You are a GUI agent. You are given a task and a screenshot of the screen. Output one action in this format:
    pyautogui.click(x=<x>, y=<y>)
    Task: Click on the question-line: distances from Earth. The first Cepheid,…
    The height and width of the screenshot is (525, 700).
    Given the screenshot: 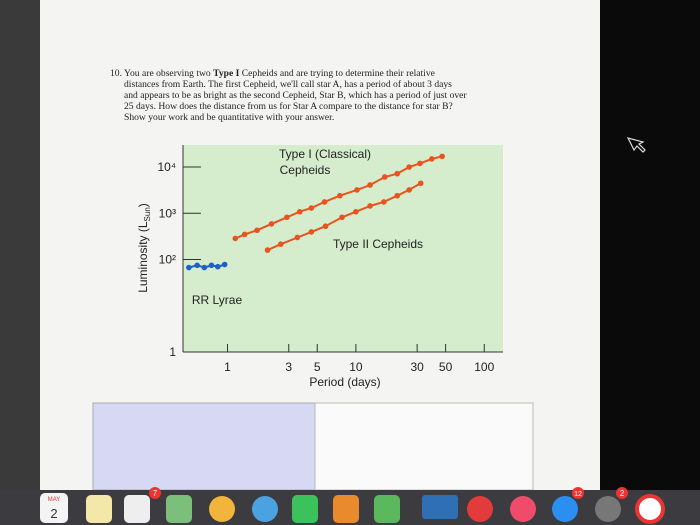 What is the action you would take?
    pyautogui.click(x=288, y=84)
    